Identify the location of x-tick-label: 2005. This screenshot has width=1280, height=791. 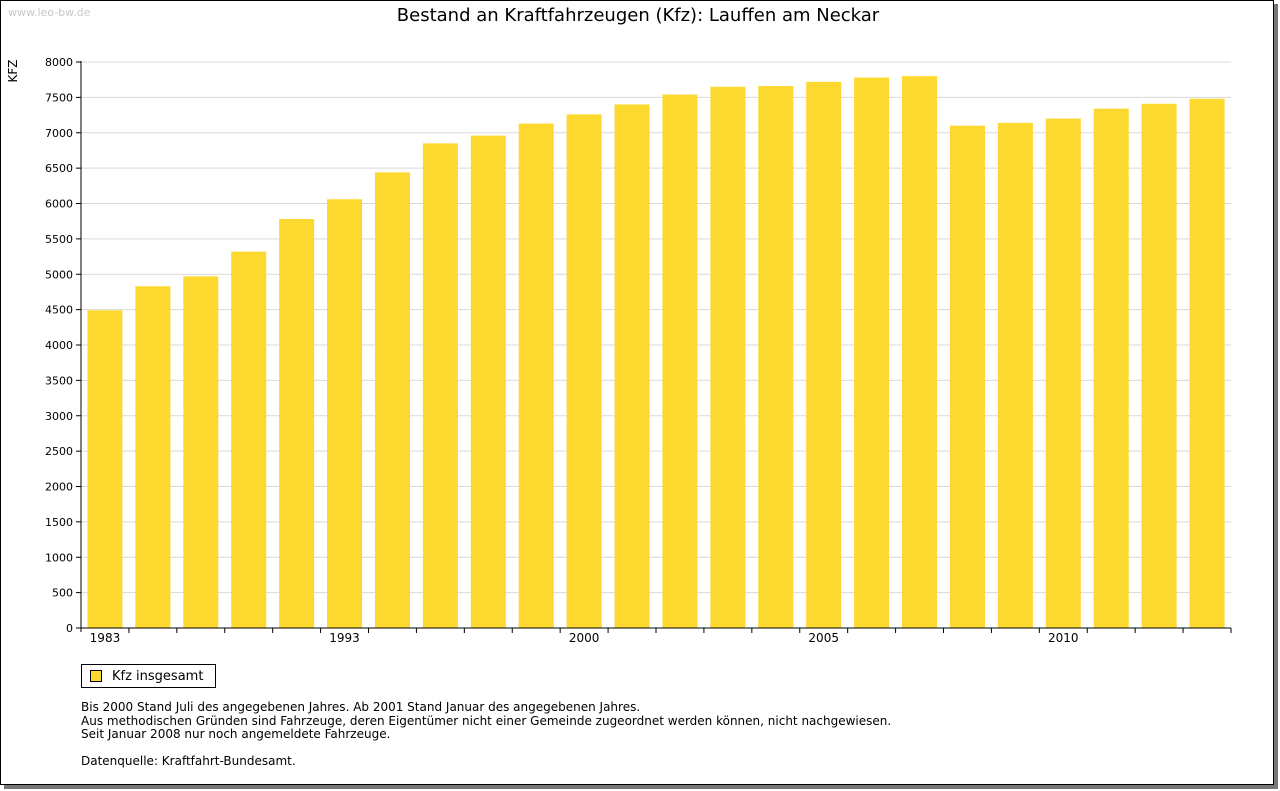
(823, 638).